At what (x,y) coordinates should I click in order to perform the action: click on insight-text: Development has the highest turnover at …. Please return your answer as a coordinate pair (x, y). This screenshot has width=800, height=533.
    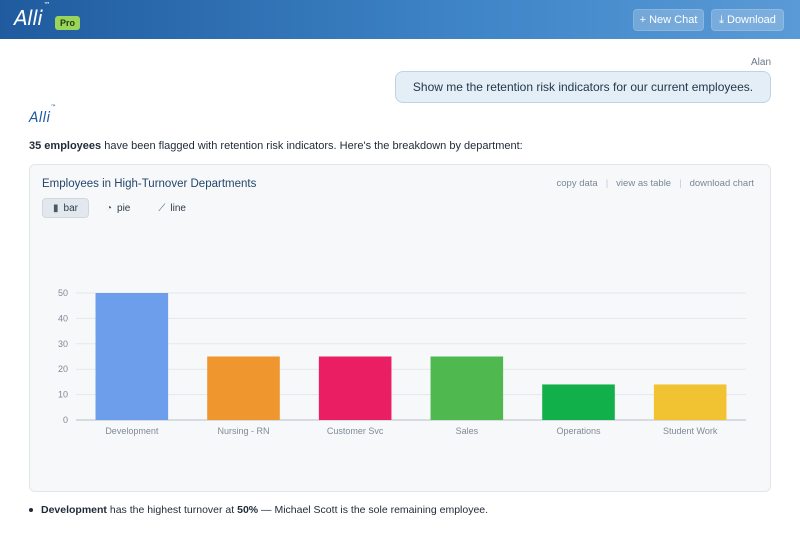
    Looking at the image, I should click on (265, 510).